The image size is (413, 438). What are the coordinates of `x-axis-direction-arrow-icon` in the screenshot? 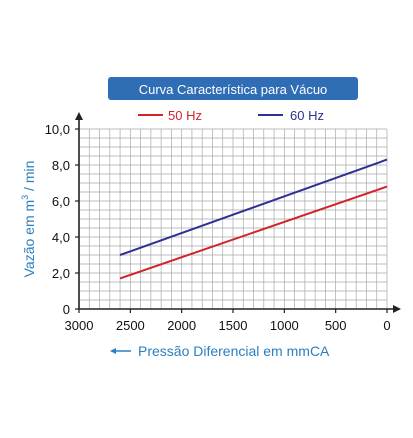 It's located at (113, 351).